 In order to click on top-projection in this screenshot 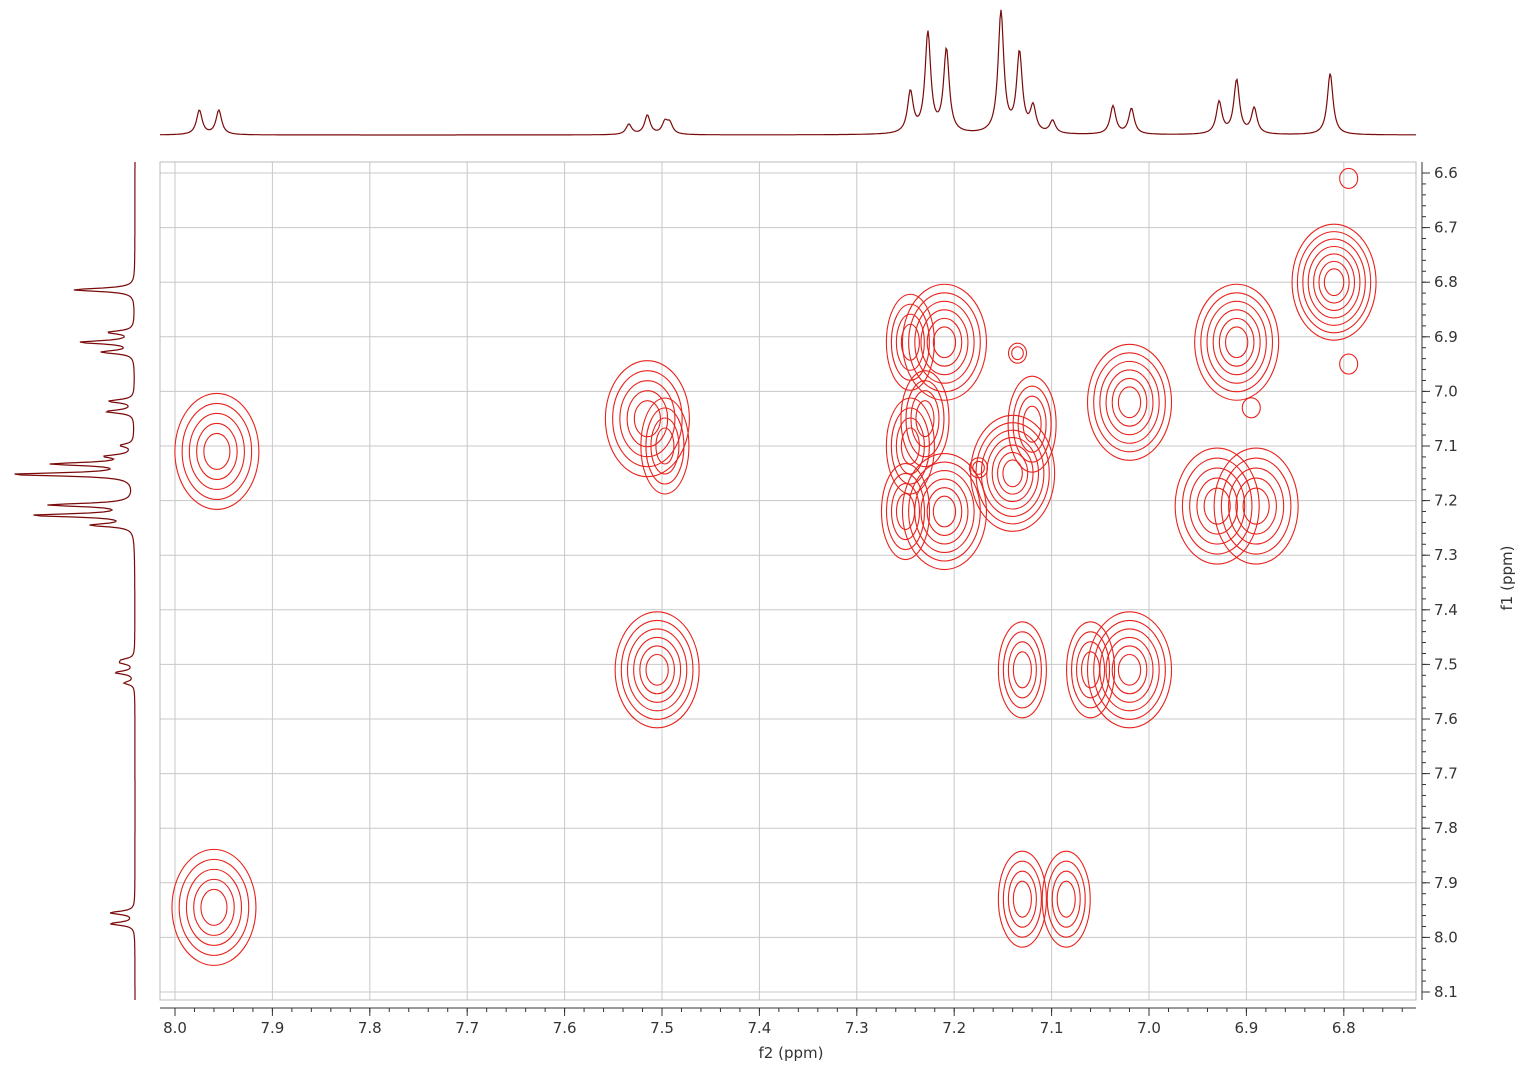, I will do `click(788, 72)`.